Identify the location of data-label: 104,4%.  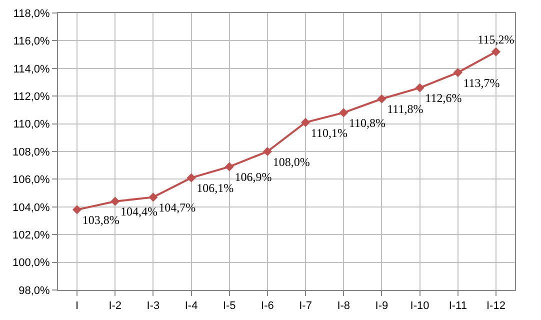
(139, 211).